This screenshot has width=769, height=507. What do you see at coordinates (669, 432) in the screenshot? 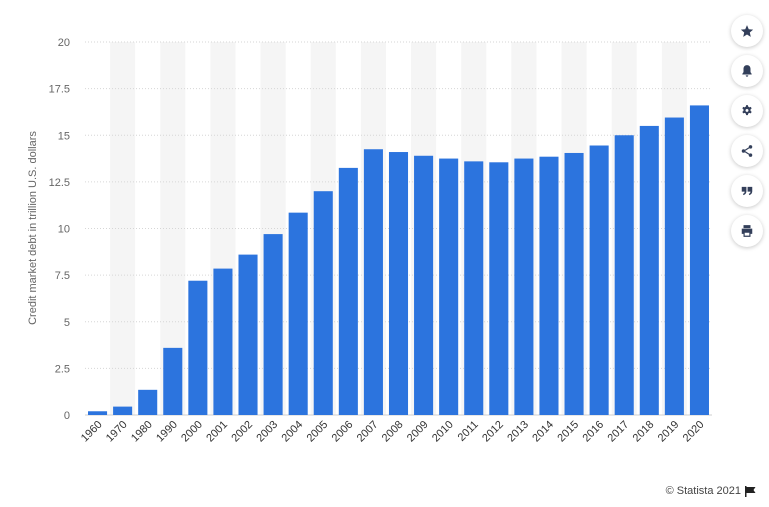
I see `x-tick-label: 2019` at bounding box center [669, 432].